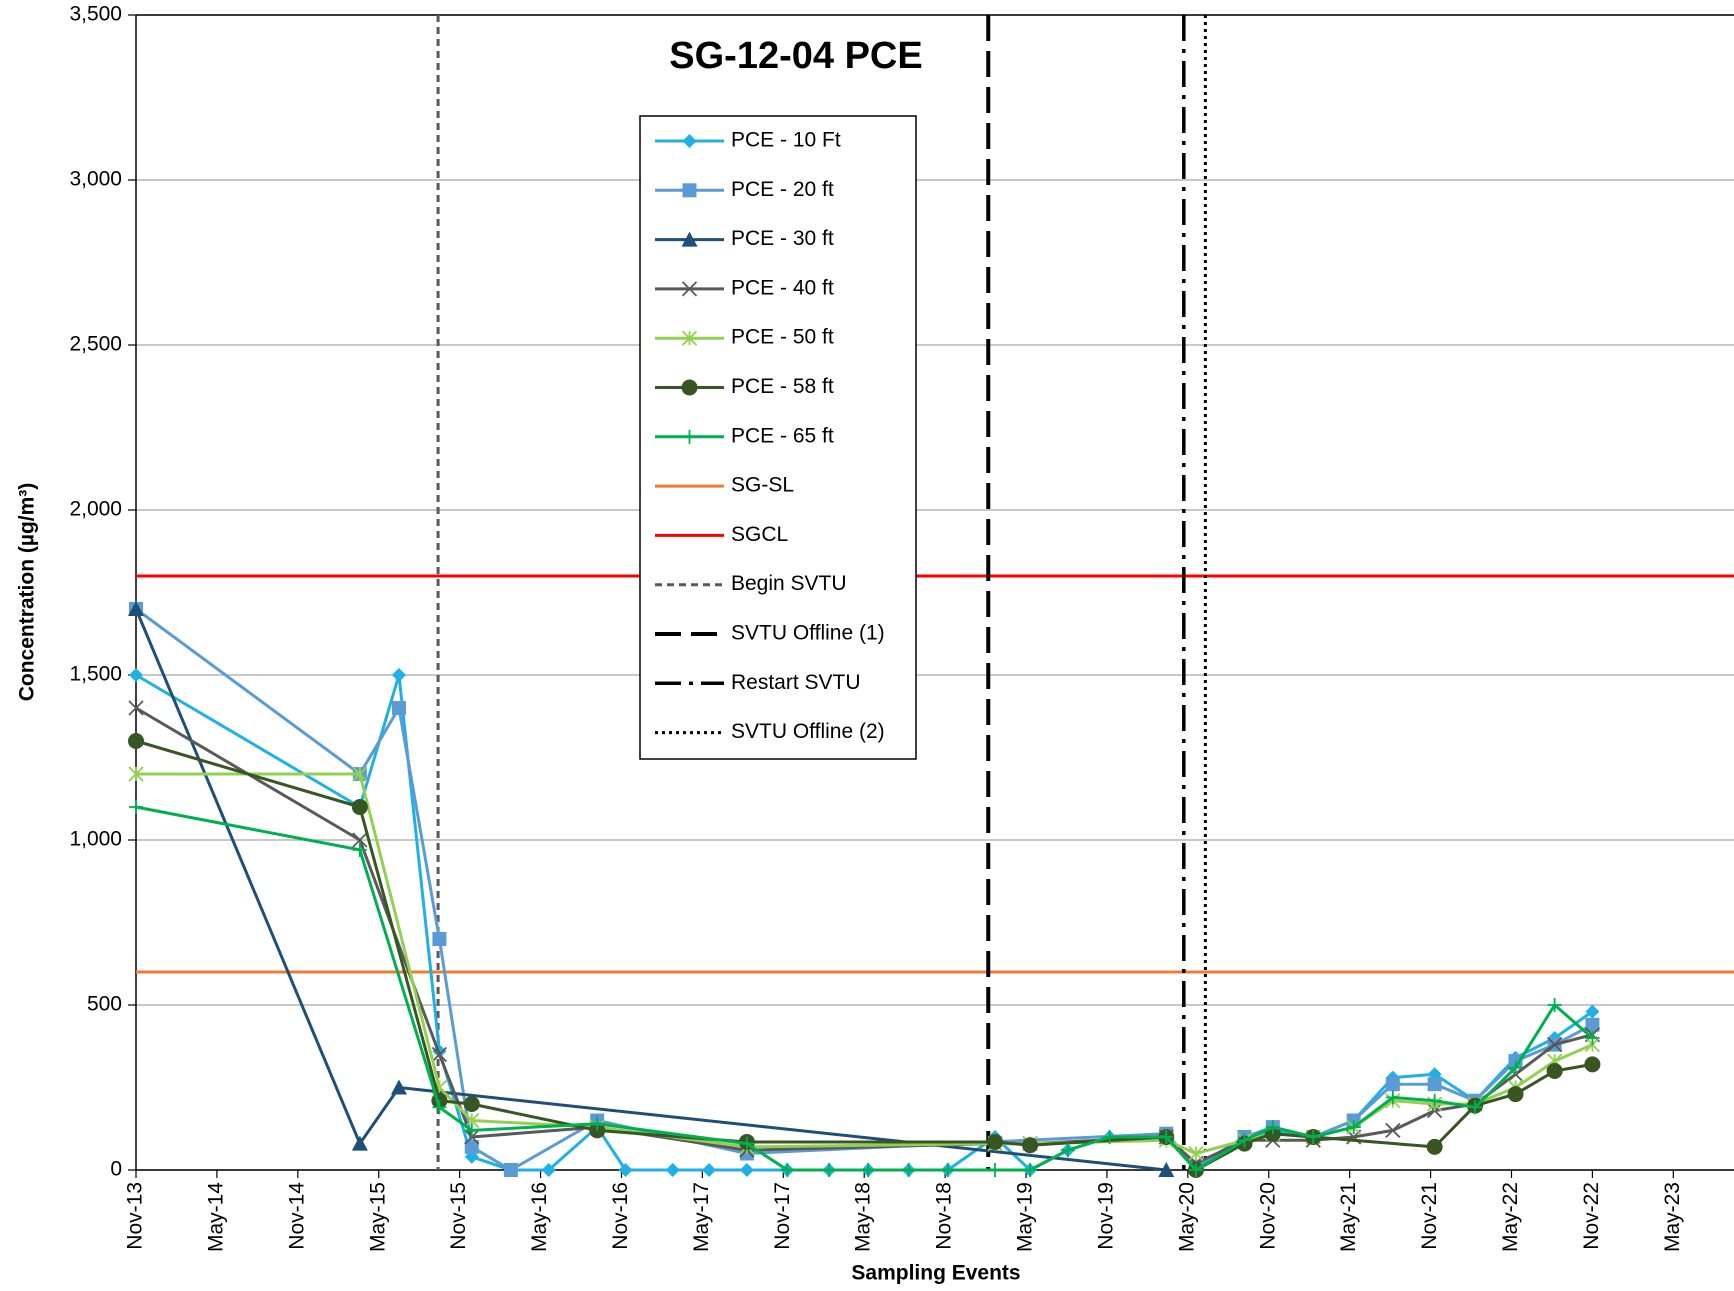  I want to click on x-tick-label: May-18, so click(863, 1217).